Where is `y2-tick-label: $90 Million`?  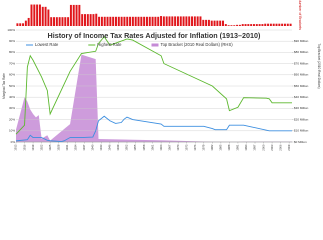
y2-tick-label: $90 Million is located at coordinates (301, 41).